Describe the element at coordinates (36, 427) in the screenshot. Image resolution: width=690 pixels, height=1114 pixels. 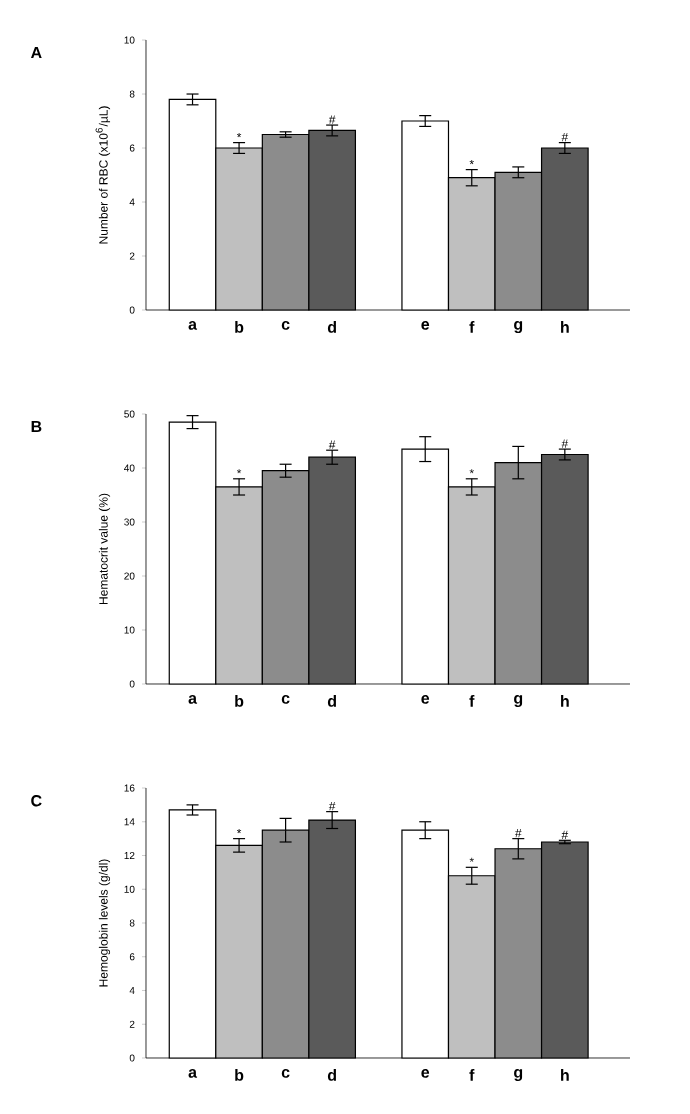
I see `chart-title: B` at that location.